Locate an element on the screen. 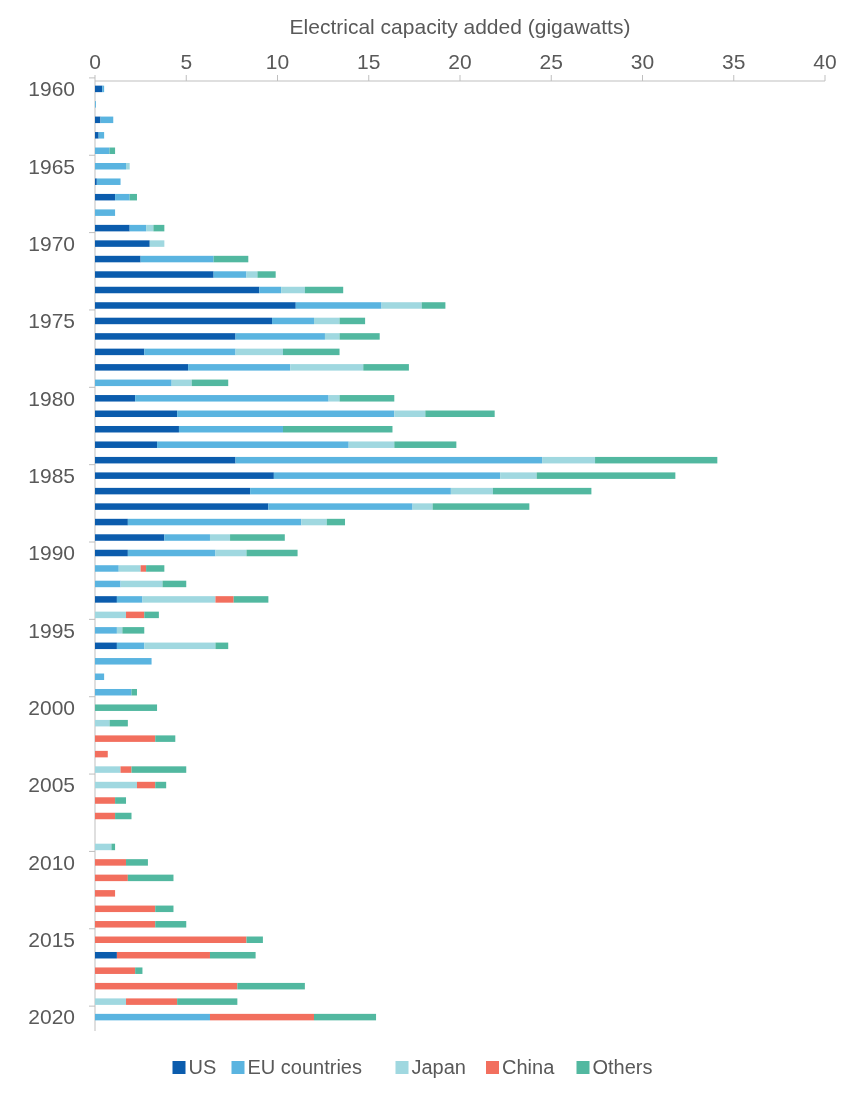 The width and height of the screenshot is (850, 1093). x-tick-label: 20 is located at coordinates (460, 61).